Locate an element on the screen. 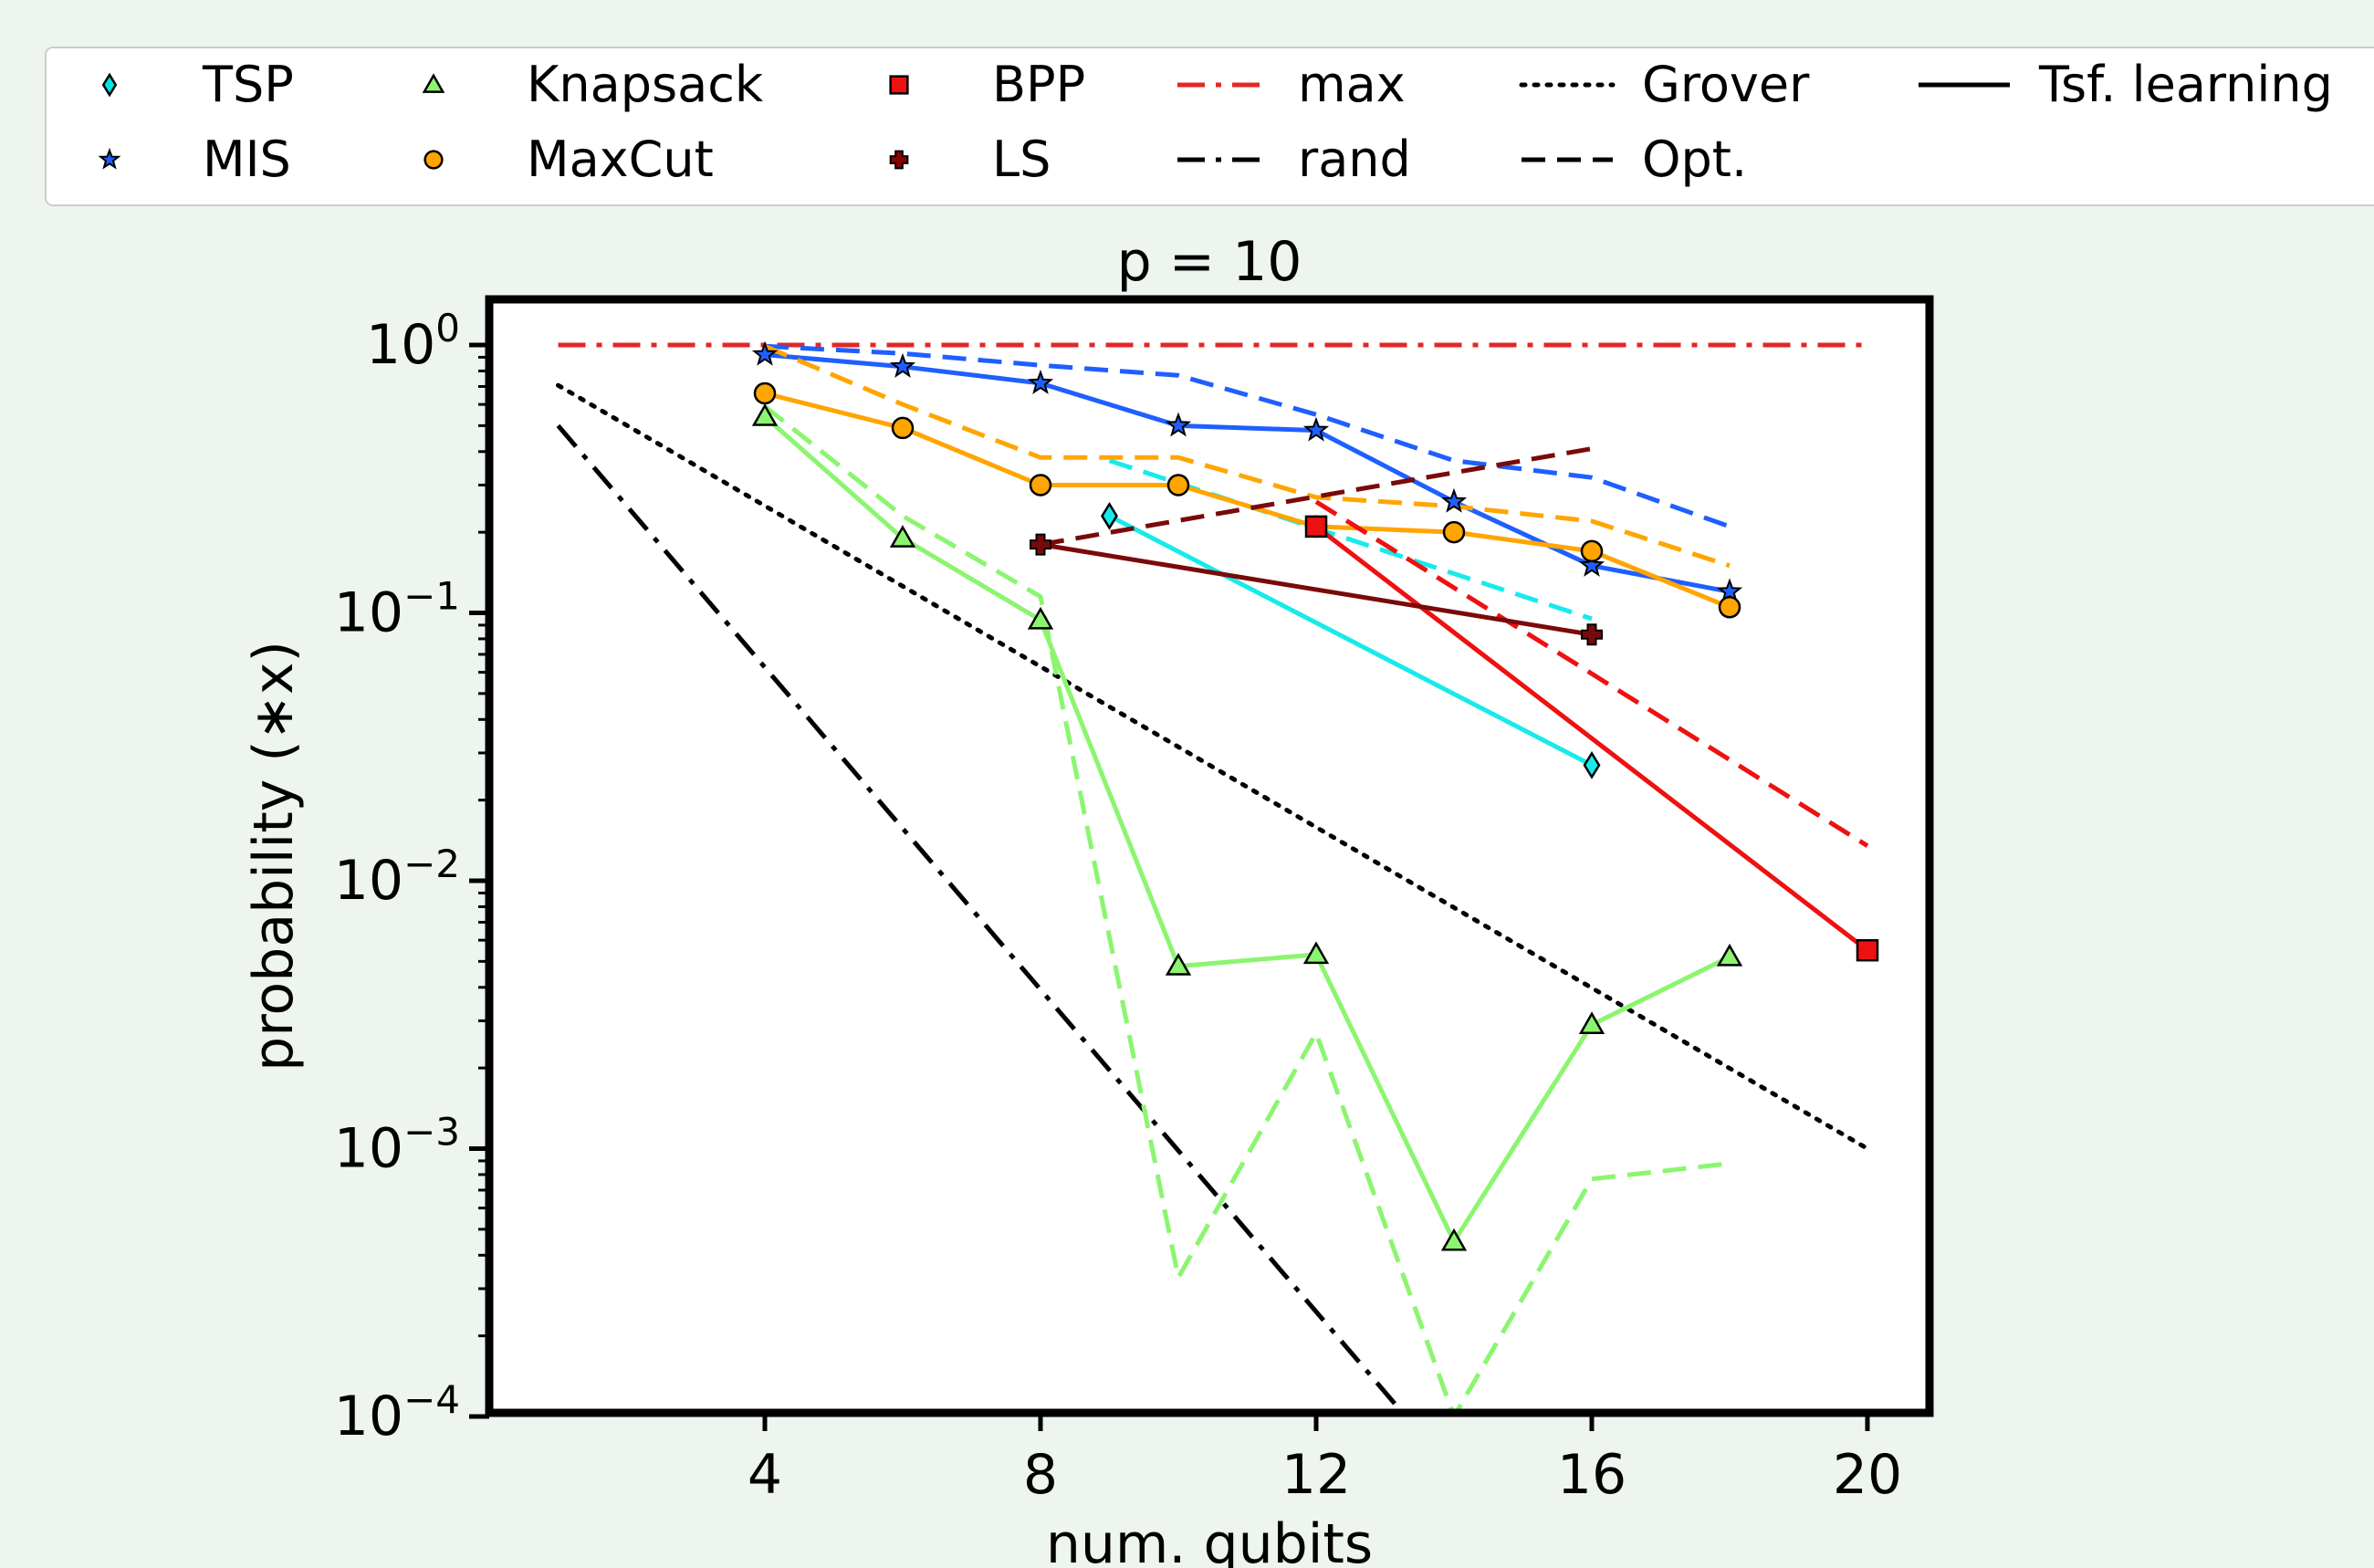 The height and width of the screenshot is (1568, 2374). legend-grover-label: Grover is located at coordinates (1726, 84).